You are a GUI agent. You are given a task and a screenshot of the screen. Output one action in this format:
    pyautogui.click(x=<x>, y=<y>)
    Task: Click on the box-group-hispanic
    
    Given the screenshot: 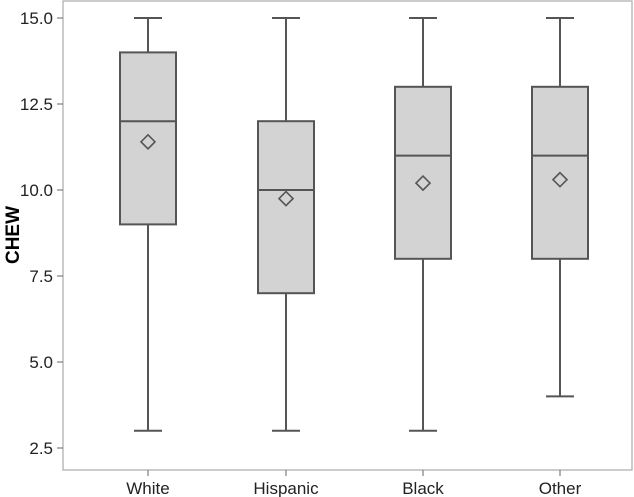 What is the action you would take?
    pyautogui.click(x=286, y=224)
    